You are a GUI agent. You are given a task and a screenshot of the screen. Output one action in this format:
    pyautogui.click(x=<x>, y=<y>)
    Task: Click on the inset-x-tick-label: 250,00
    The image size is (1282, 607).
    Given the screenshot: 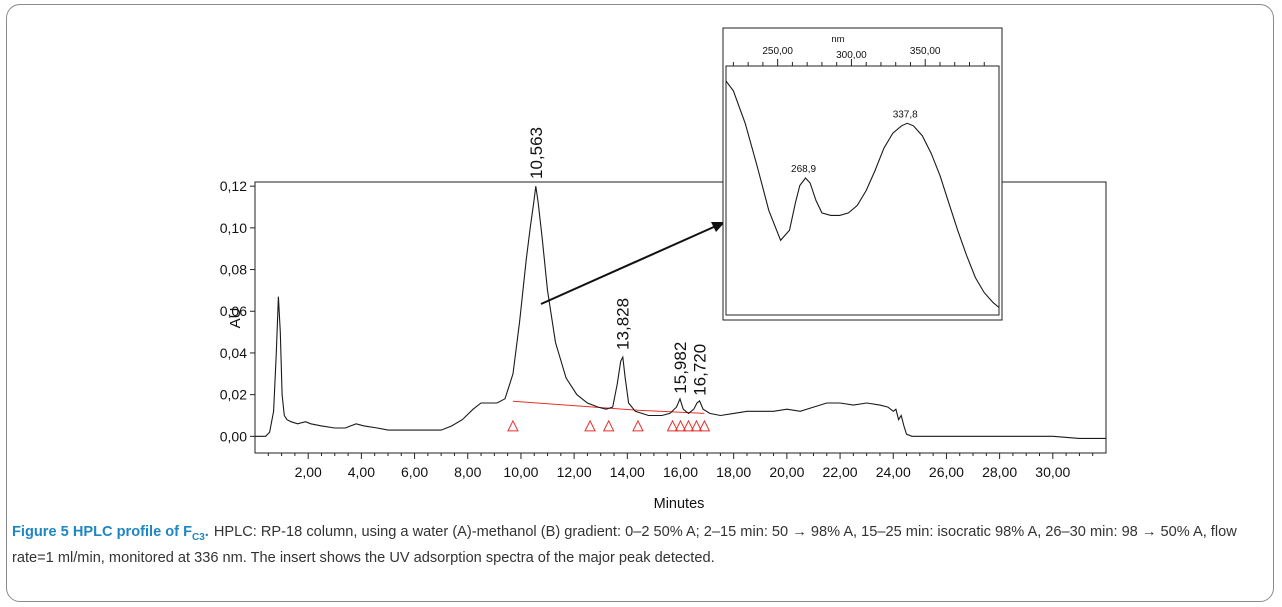 What is the action you would take?
    pyautogui.click(x=777, y=51)
    